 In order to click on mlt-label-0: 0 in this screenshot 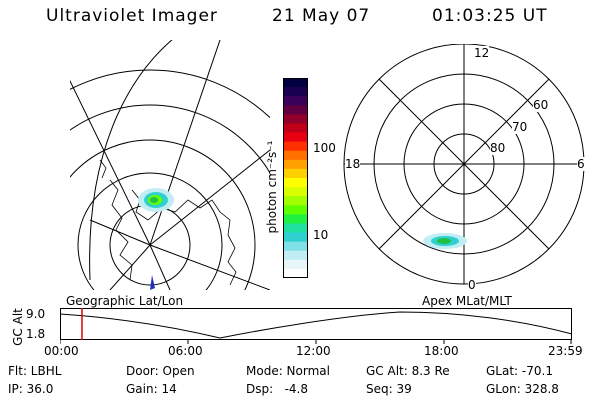, I will do `click(472, 285)`.